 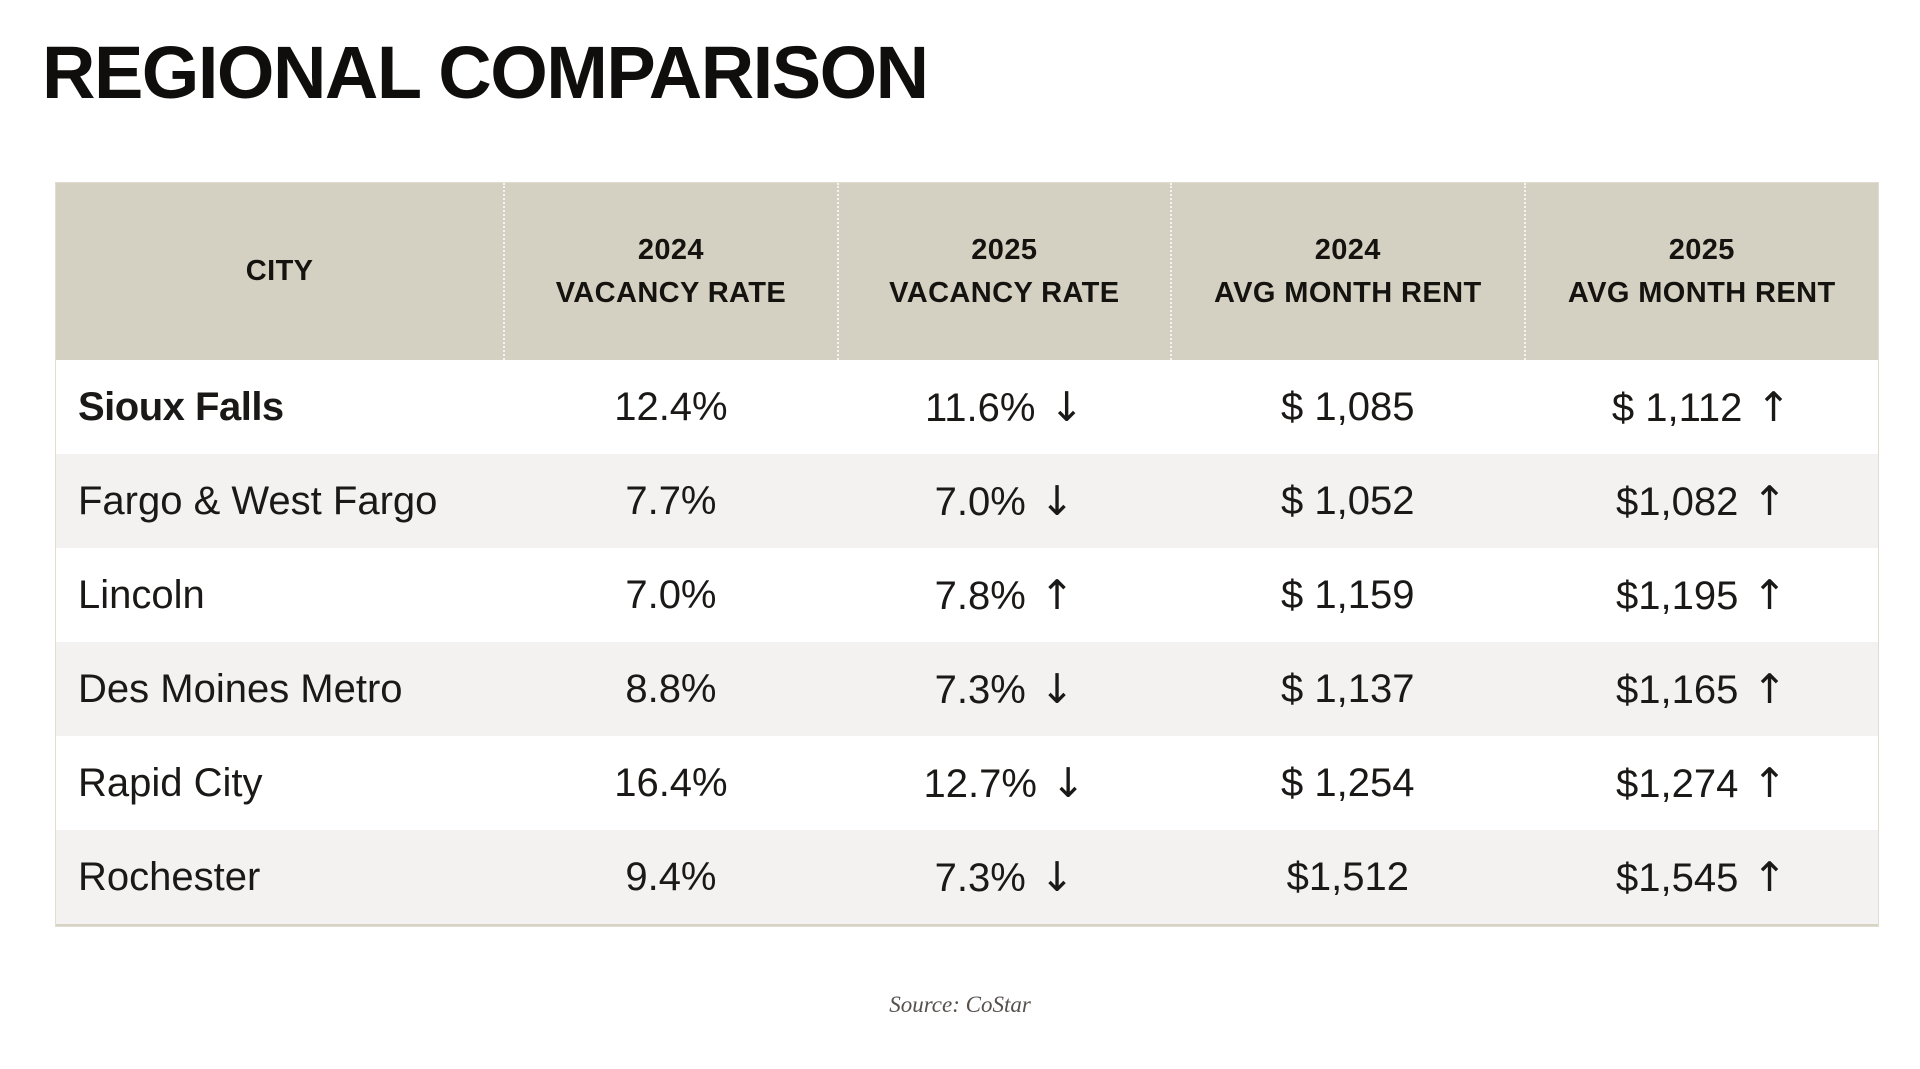 What do you see at coordinates (280, 877) in the screenshot?
I see `city-cell: Rochester` at bounding box center [280, 877].